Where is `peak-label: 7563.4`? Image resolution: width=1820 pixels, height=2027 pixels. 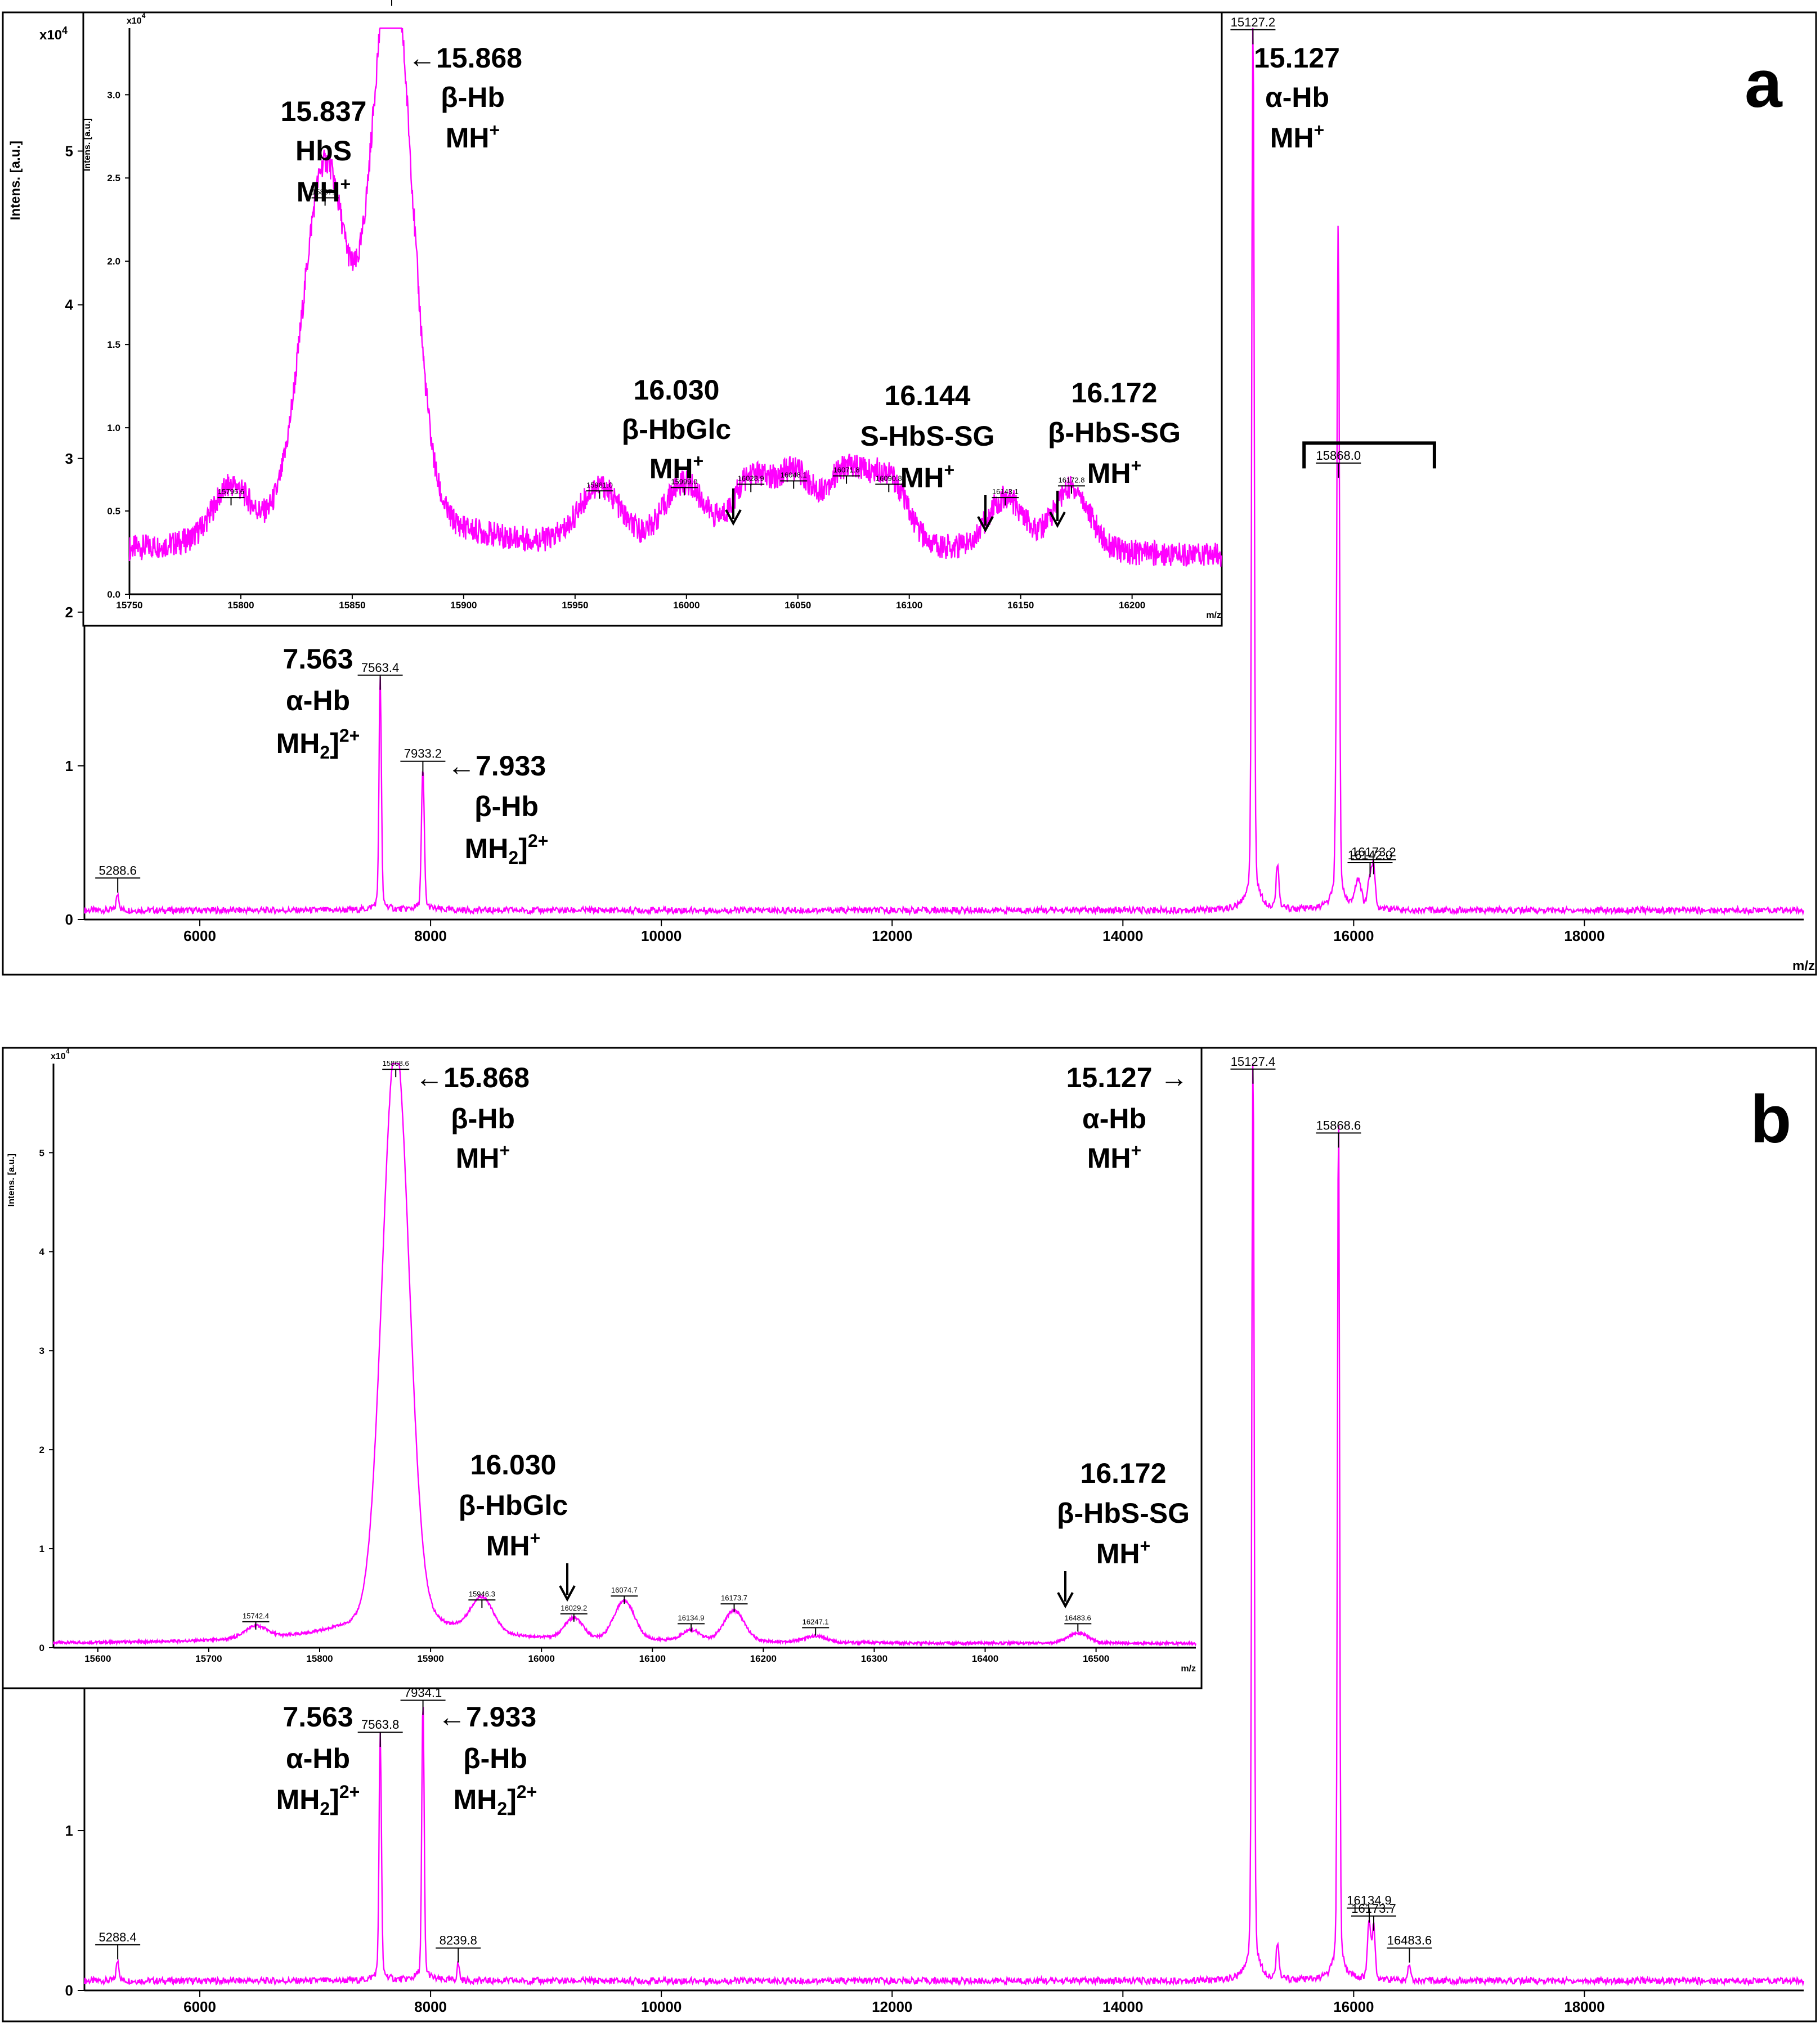 peak-label: 7563.4 is located at coordinates (380, 668).